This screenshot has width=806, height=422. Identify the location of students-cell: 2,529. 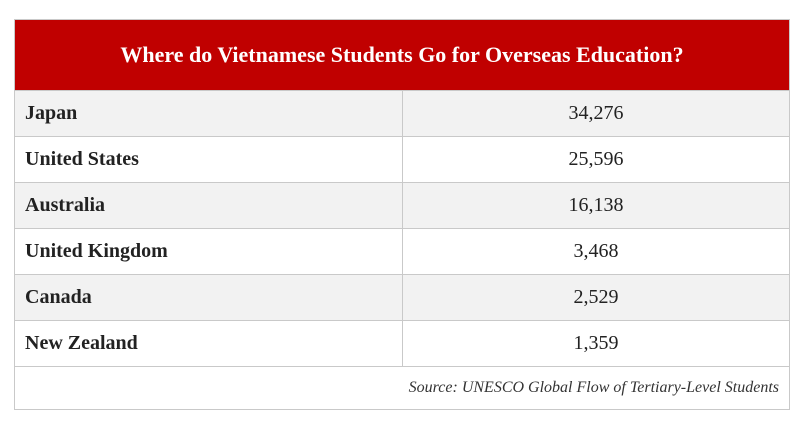
(596, 297).